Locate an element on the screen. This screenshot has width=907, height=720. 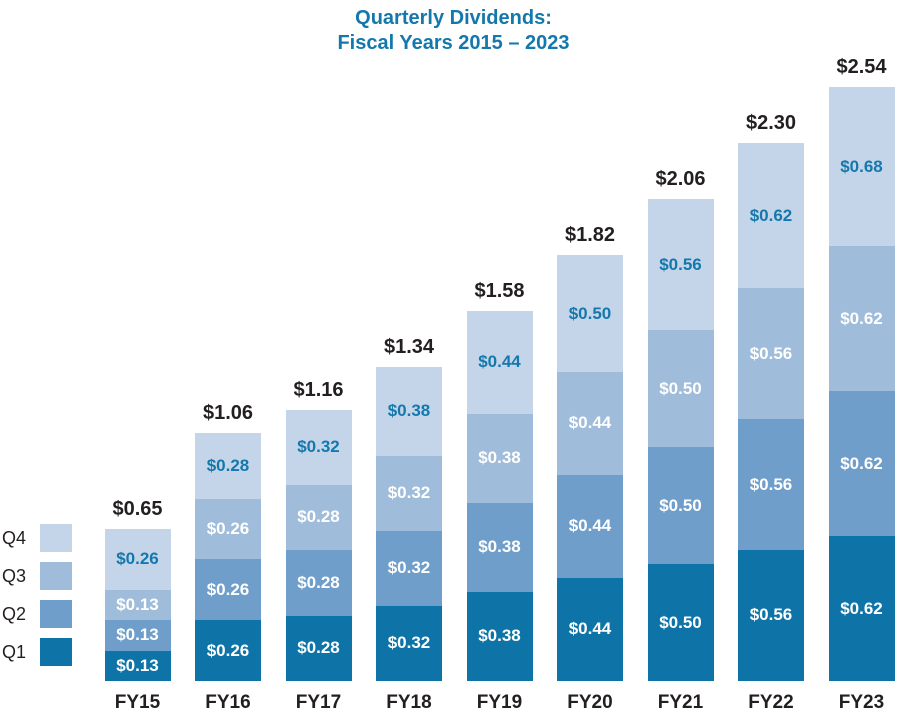
stacked-bar-fy17: $0.32 $0.28 $0.28 $0.28 is located at coordinates (318, 545).